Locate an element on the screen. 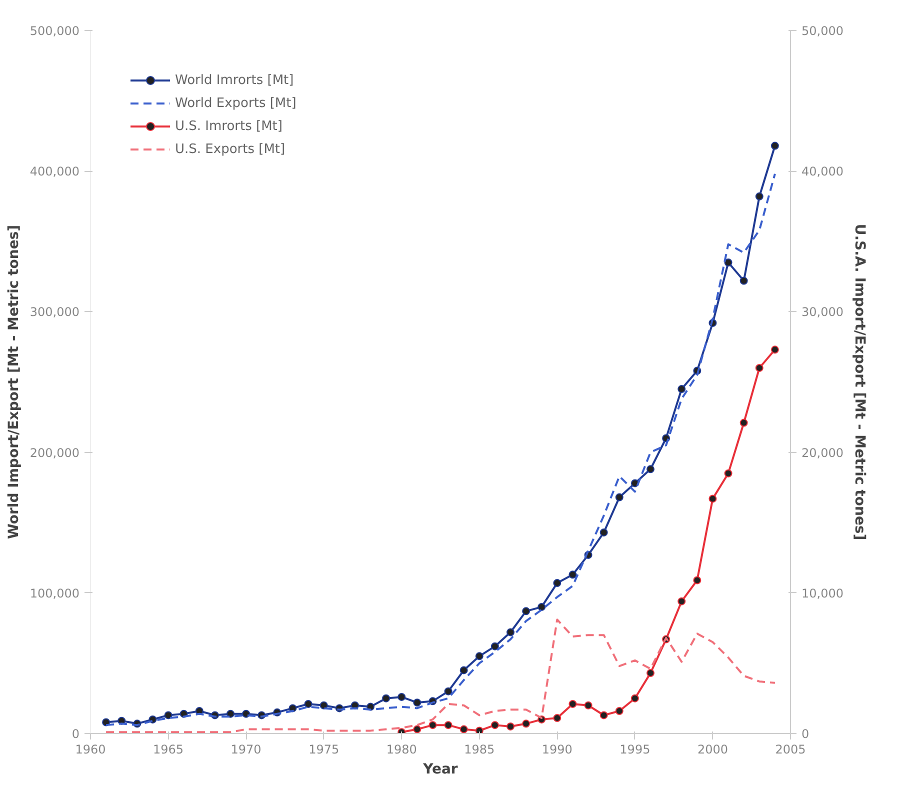 This screenshot has width=907, height=795. y2-axis-title: U.S.A. Import/Export [Mt - Metric tones] is located at coordinates (859, 382).